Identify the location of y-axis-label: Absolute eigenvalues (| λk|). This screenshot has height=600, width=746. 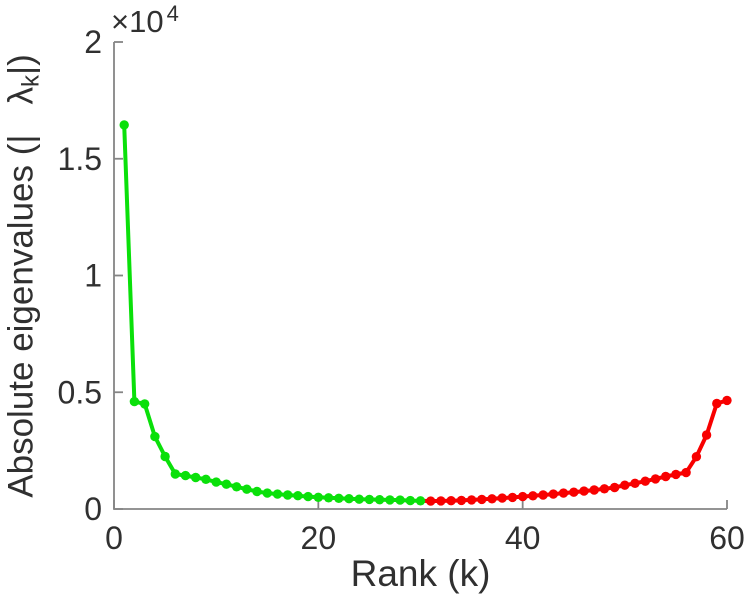
(24, 275).